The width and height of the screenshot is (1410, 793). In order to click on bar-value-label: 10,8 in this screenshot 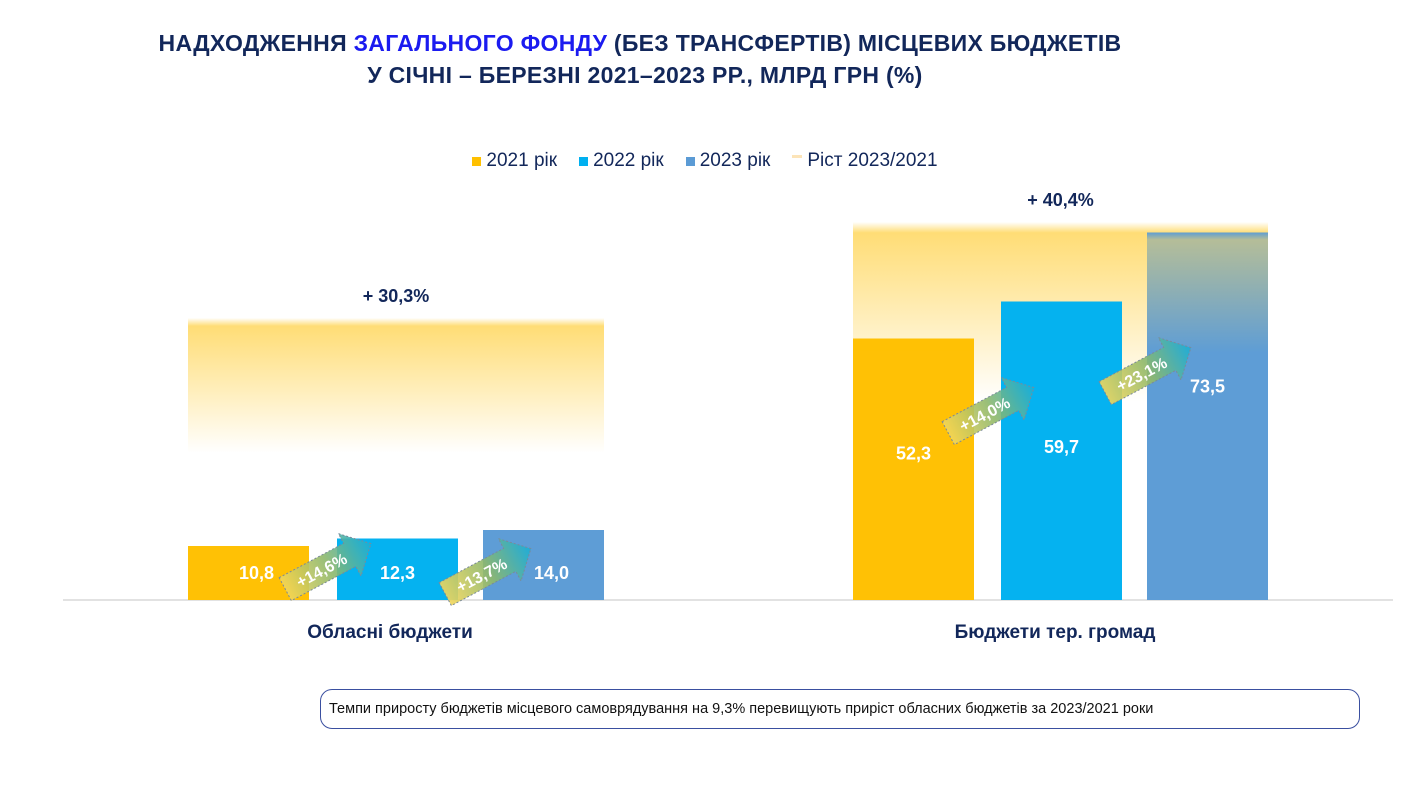, I will do `click(256, 573)`.